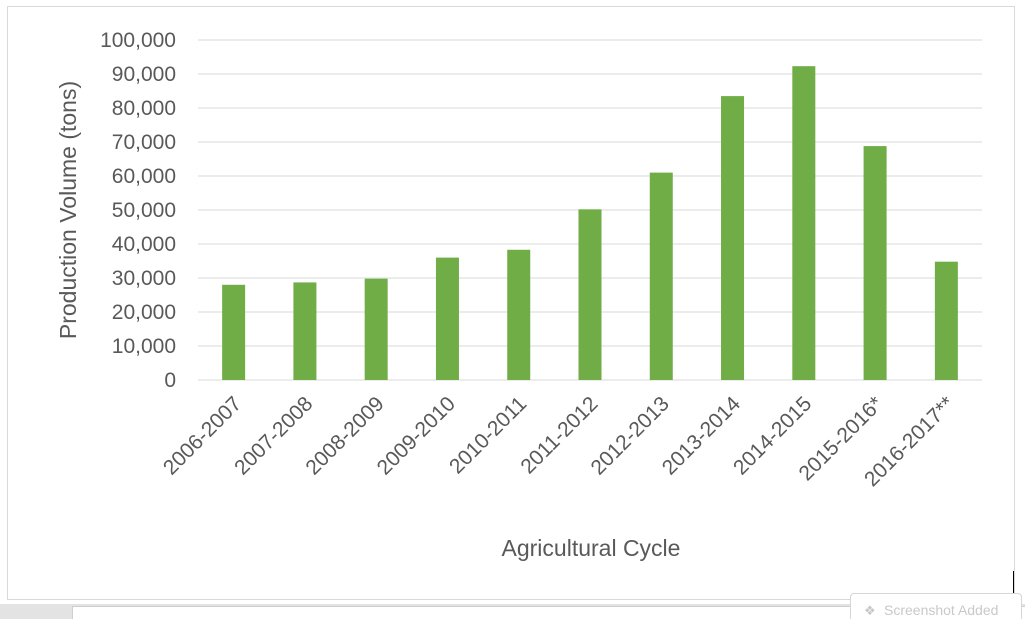 The image size is (1025, 619). What do you see at coordinates (138, 40) in the screenshot?
I see `y-tick-label: 100,000` at bounding box center [138, 40].